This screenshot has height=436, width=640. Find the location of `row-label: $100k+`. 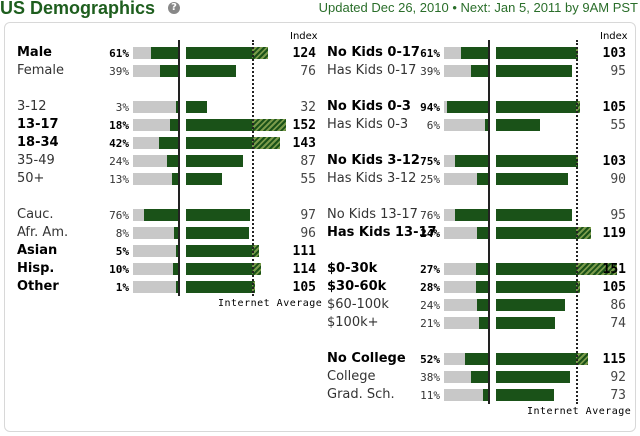

row-label: $100k+ is located at coordinates (353, 322).